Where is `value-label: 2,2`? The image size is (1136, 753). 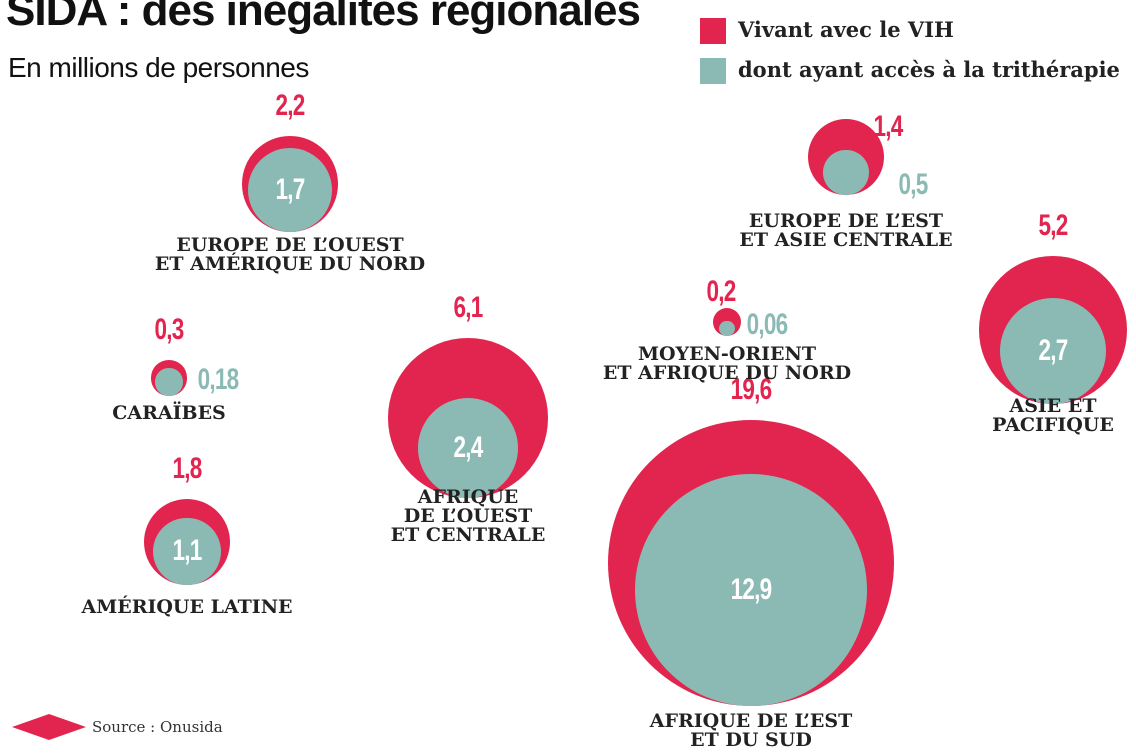 value-label: 2,2 is located at coordinates (290, 106).